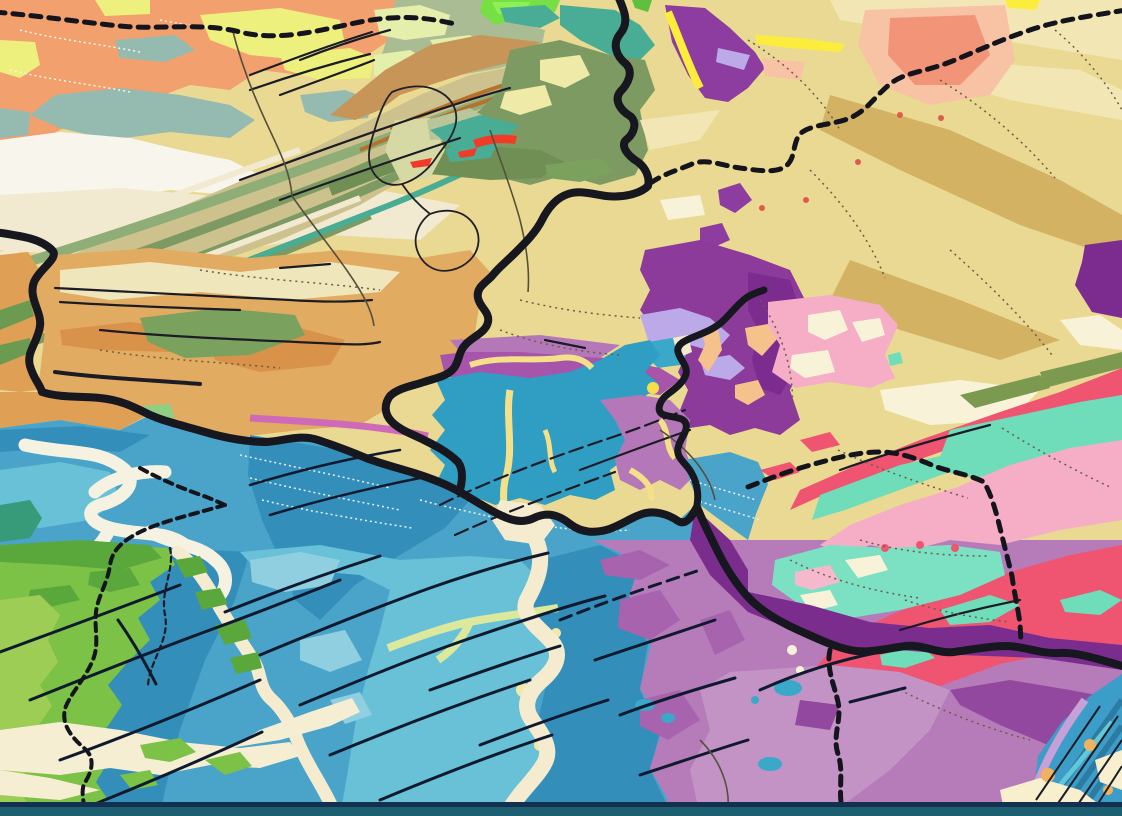  I want to click on pink-unit, so click(833, 341).